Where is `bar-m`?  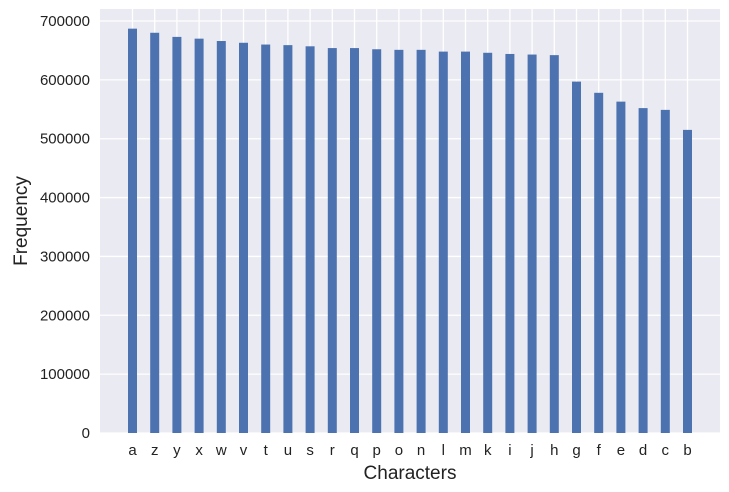 bar-m is located at coordinates (465, 242).